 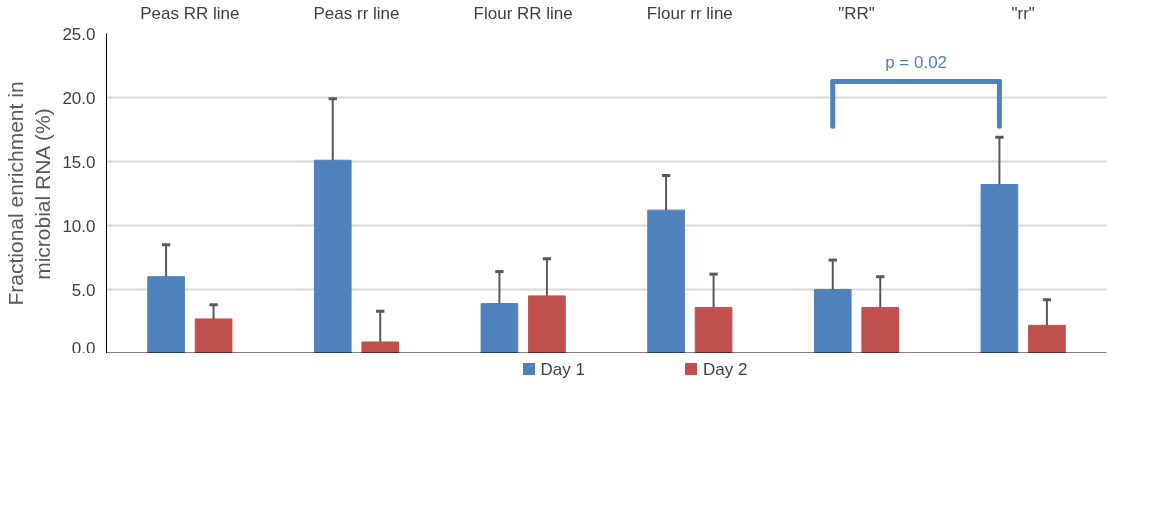 I want to click on y-tick-label: 15.0, so click(x=79, y=162).